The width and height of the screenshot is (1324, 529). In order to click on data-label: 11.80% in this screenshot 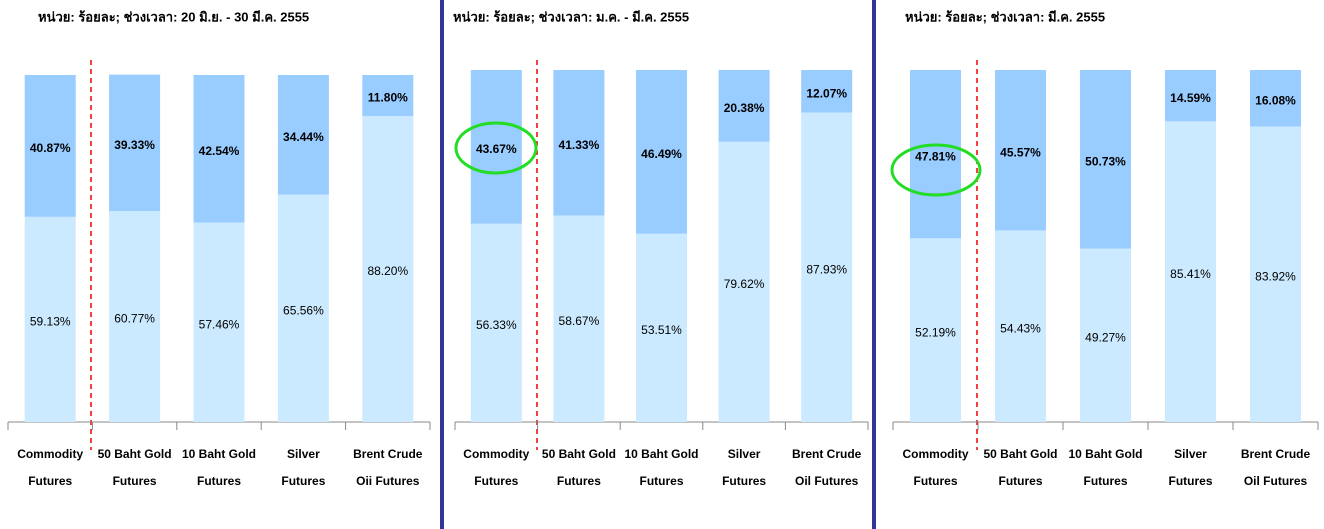, I will do `click(388, 98)`.